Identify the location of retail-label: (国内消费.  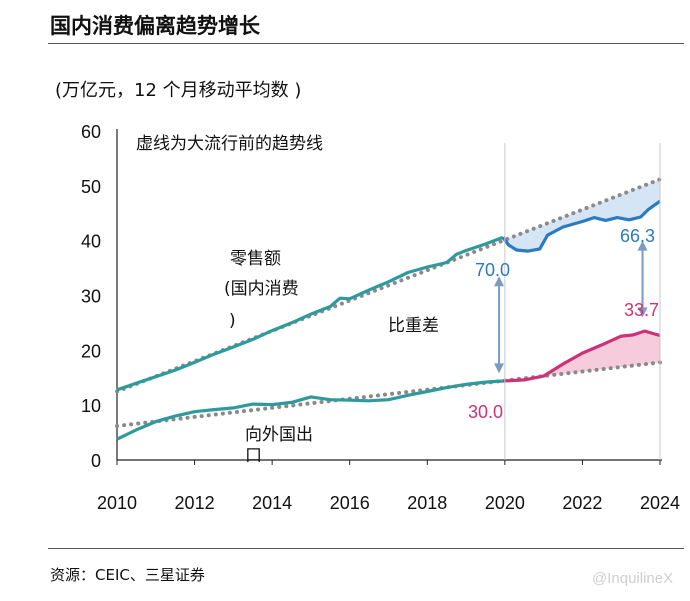
(261, 289).